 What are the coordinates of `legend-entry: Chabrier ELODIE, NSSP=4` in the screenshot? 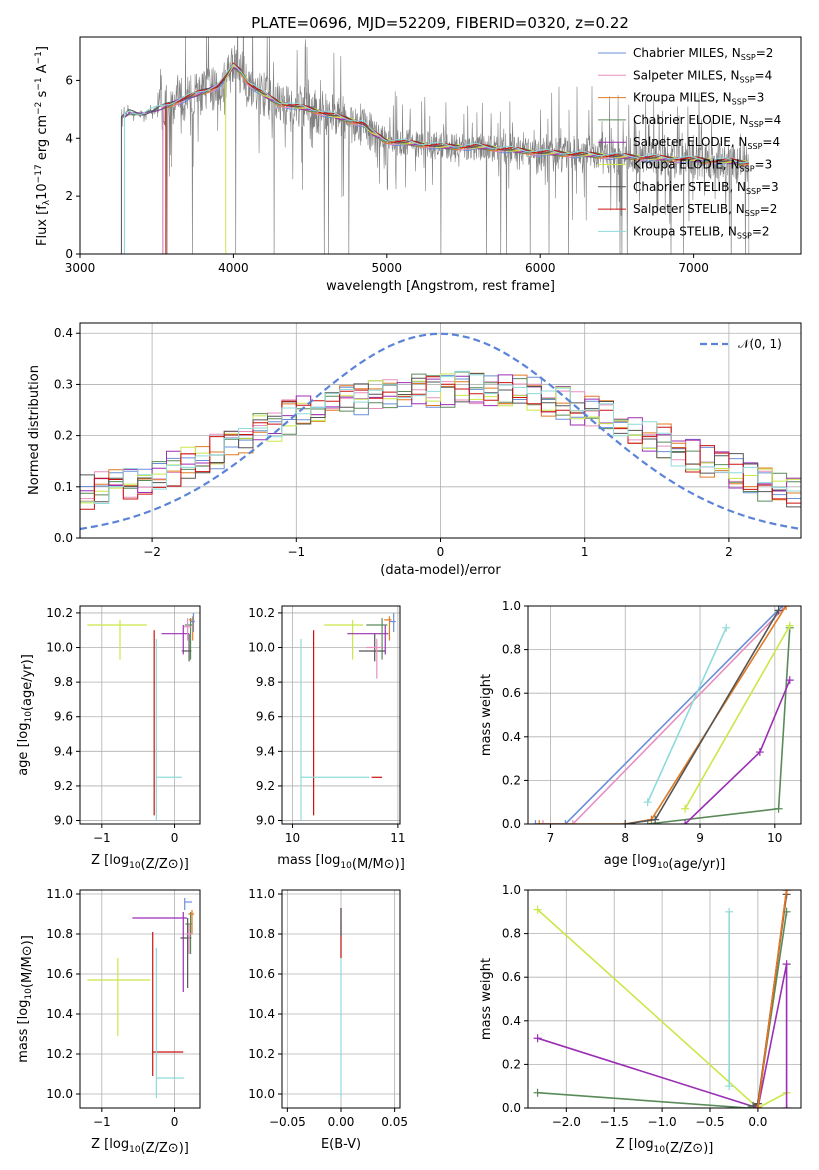 It's located at (707, 121).